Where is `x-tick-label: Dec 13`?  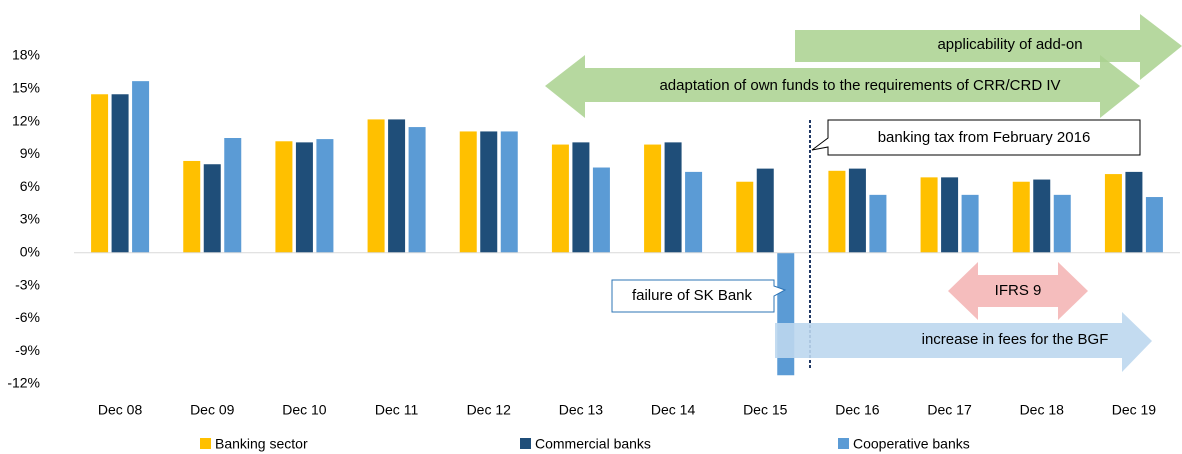
x-tick-label: Dec 13 is located at coordinates (581, 410).